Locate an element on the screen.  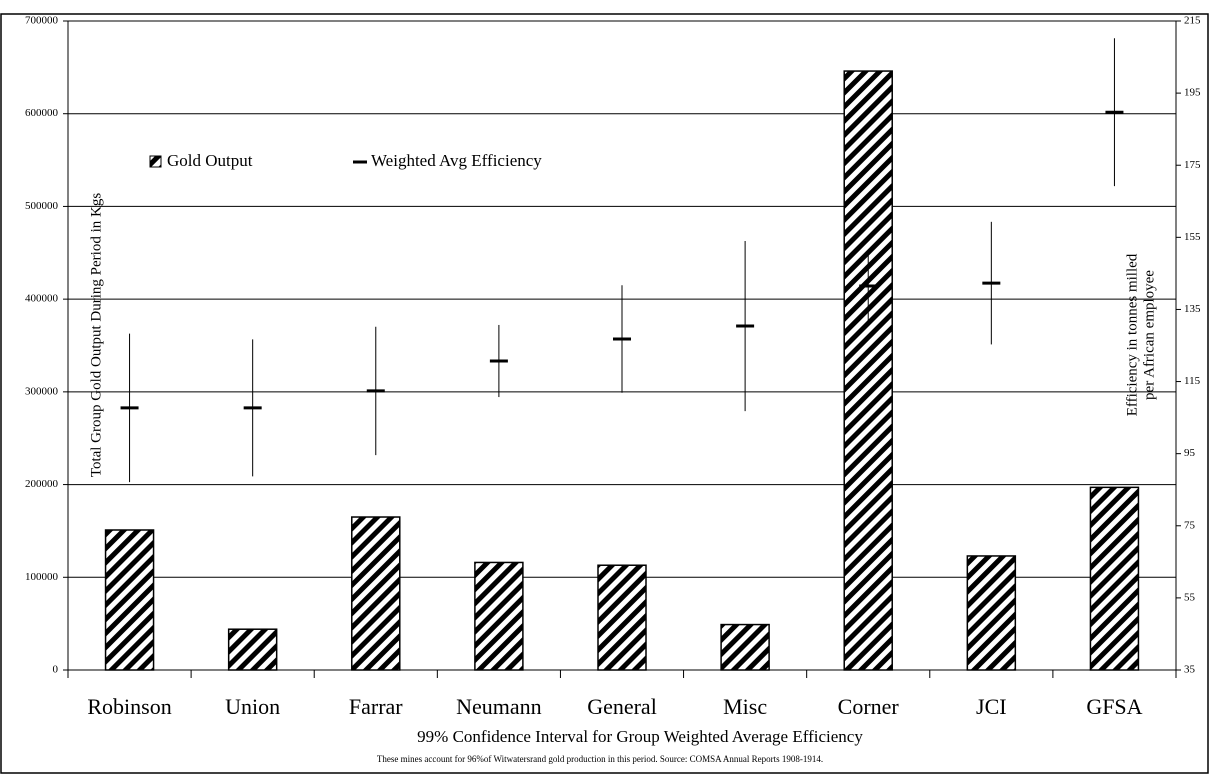
y2-tick-label: 195 is located at coordinates (1192, 93).